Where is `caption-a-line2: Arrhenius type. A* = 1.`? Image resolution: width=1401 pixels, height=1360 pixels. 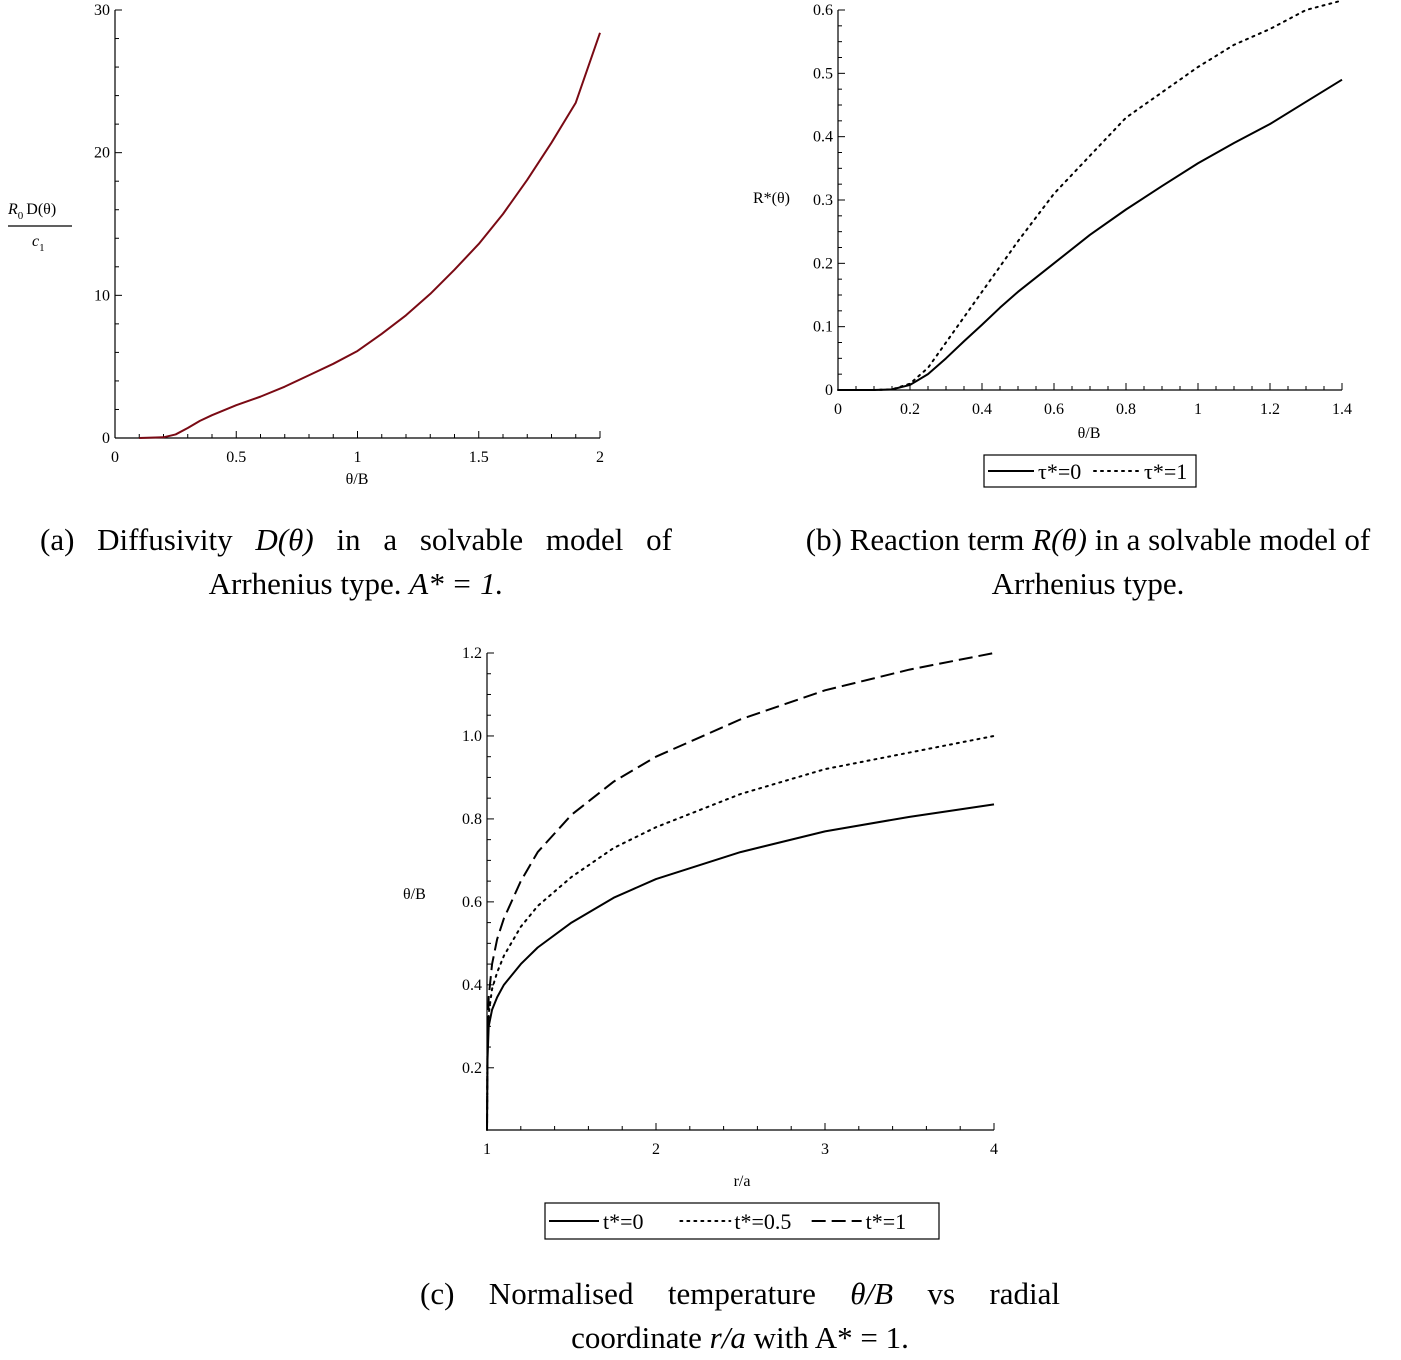
caption-a-line2: Arrhenius type. A* = 1. is located at coordinates (356, 584).